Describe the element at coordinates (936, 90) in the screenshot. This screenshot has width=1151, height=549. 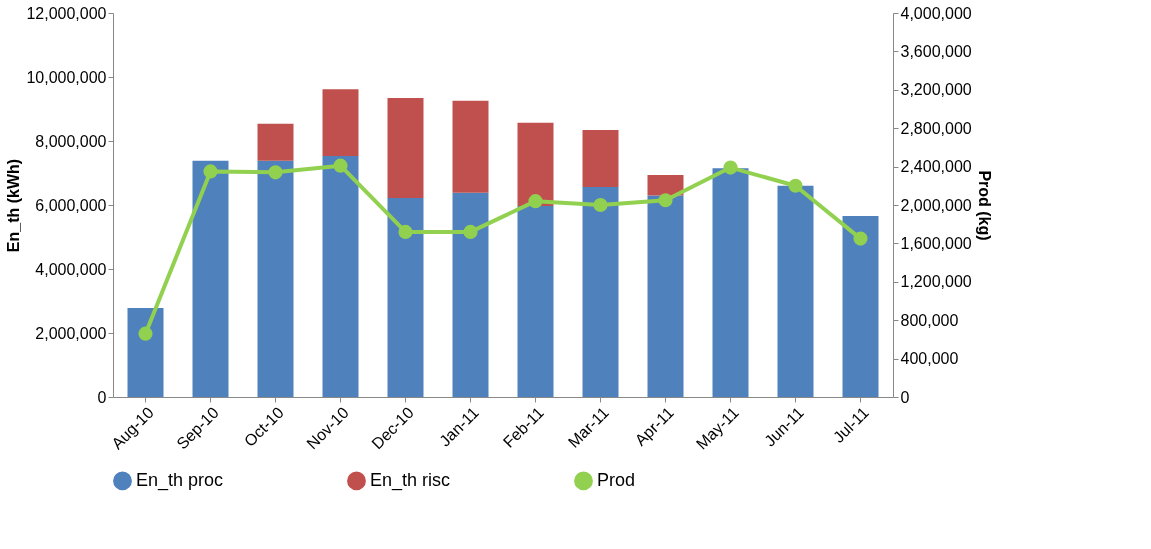
I see `y2-tick-label: 3,200,000` at that location.